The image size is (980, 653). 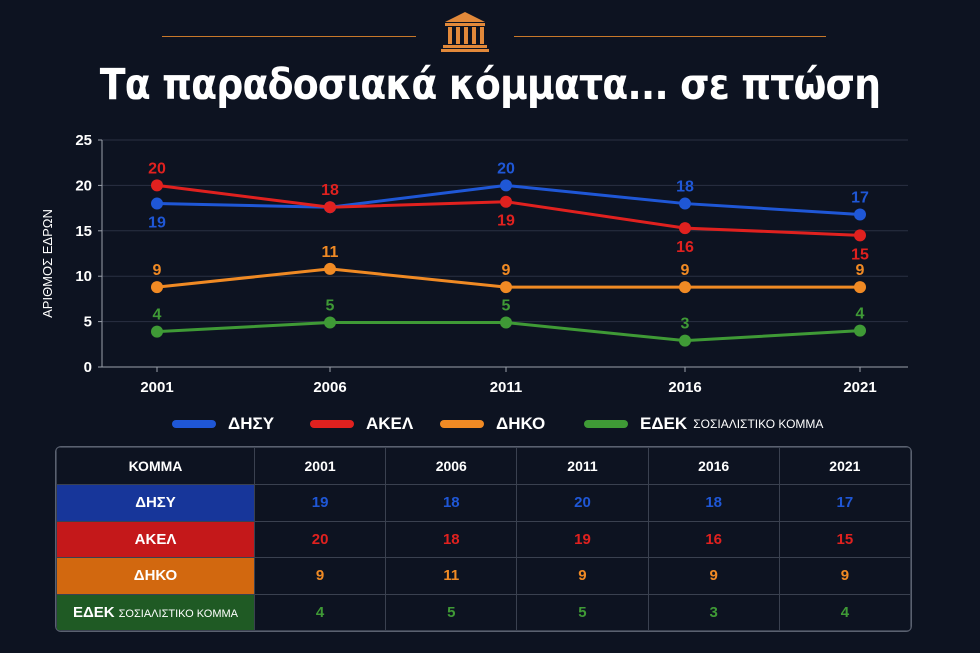 I want to click on table-row: ΕΔΕΚ ΣΟΣΙΑΛΙΣΤΙΚΟ ΚΟΜΜΑ 4 5 5 3 4, so click(x=483, y=612).